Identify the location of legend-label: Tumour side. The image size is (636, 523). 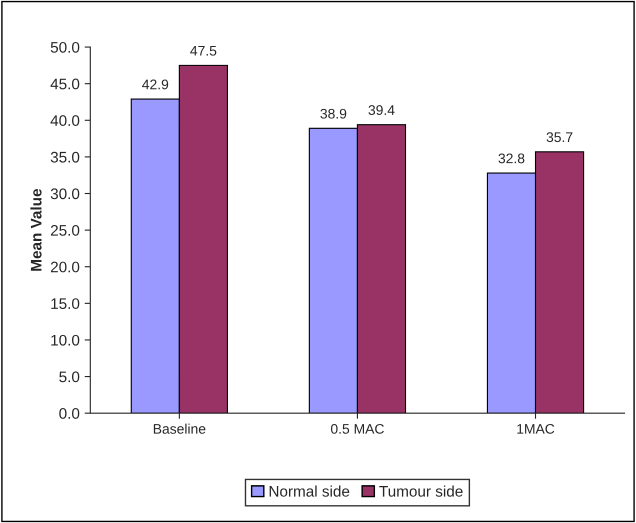
(421, 491).